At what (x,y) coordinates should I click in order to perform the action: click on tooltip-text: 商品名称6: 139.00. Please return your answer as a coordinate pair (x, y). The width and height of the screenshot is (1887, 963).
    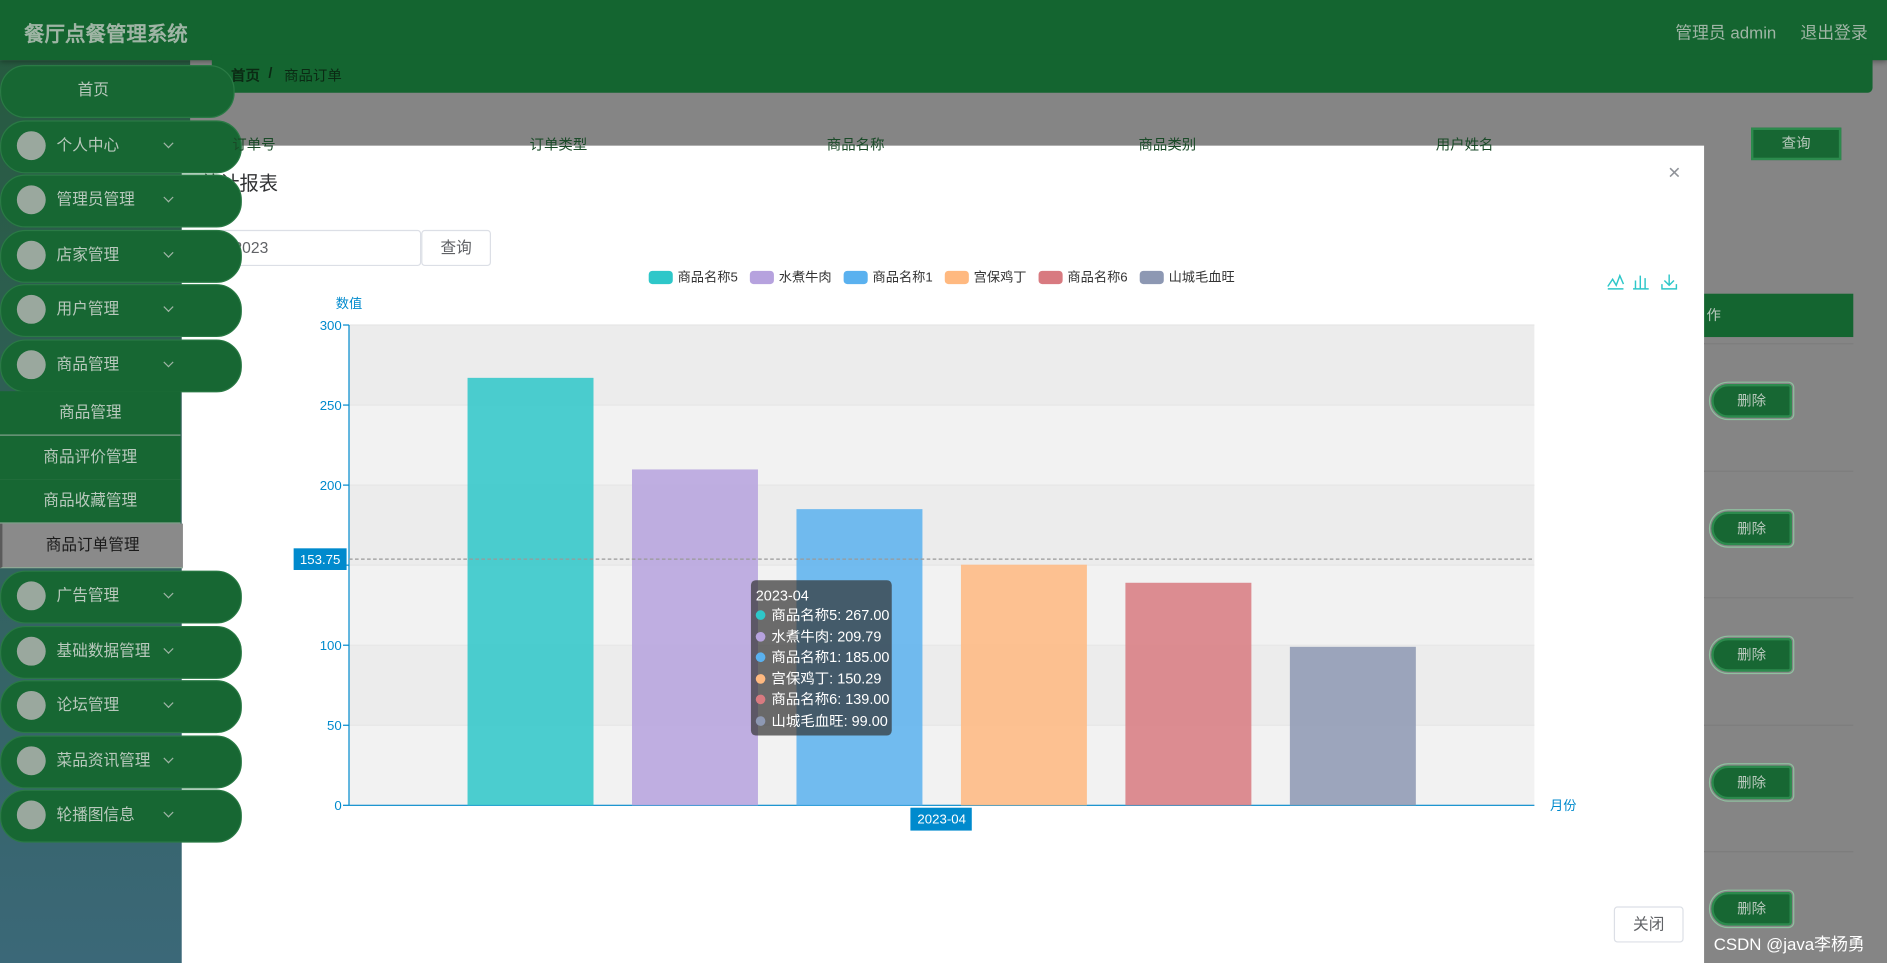
    Looking at the image, I should click on (830, 699).